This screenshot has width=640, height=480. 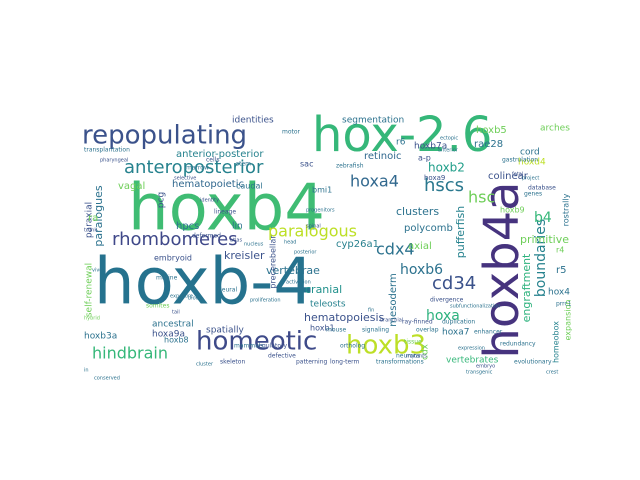 What do you see at coordinates (386, 346) in the screenshot?
I see `word: hoxb3` at bounding box center [386, 346].